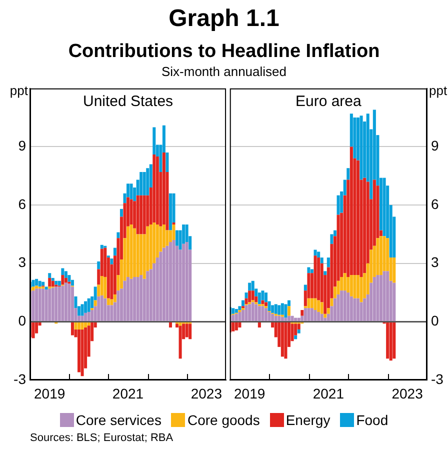 This screenshot has height=449, width=448. What do you see at coordinates (102, 438) in the screenshot?
I see `source-note: Sources: BLS; Eurostat; RBA` at bounding box center [102, 438].